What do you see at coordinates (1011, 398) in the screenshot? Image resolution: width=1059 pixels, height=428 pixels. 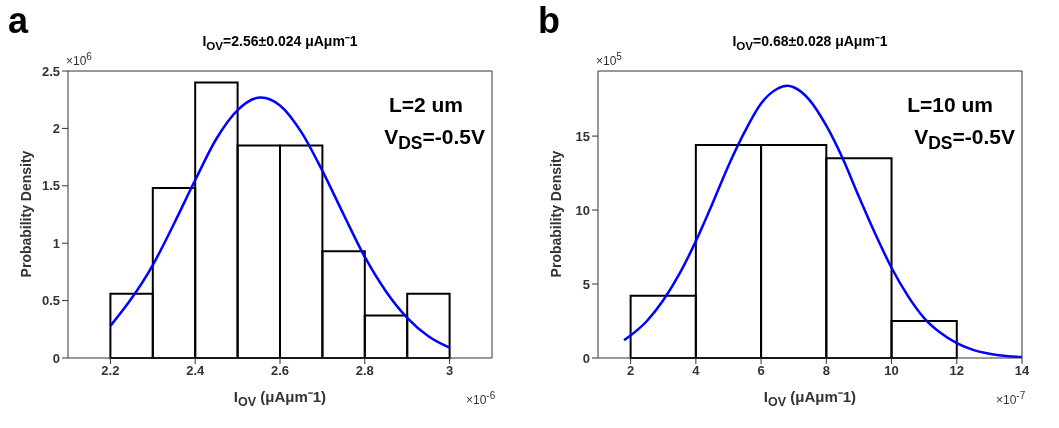 I see `text: ×10$^{-7}$` at bounding box center [1011, 398].